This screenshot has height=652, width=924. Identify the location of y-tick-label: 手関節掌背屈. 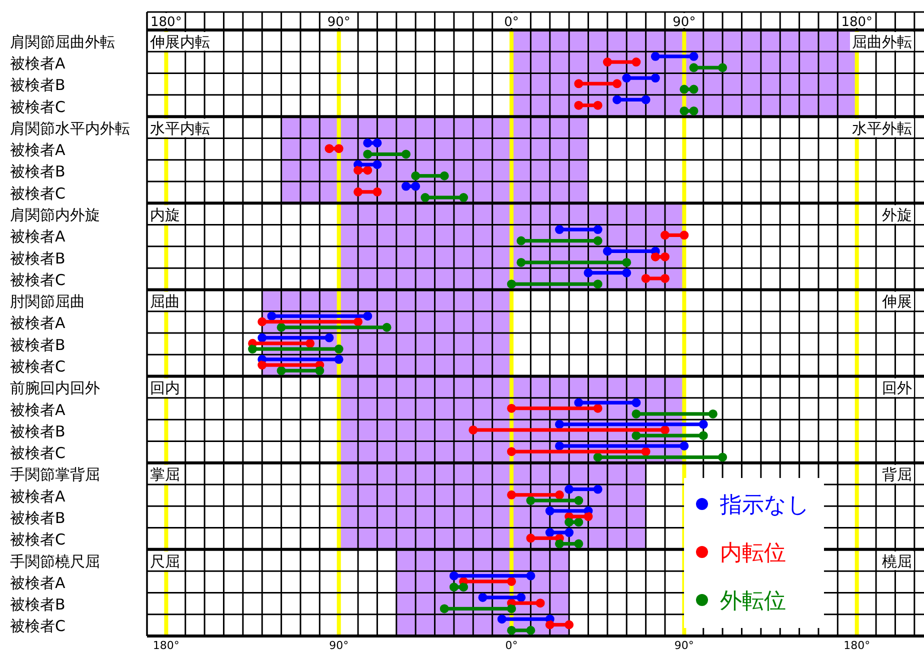
(55, 475).